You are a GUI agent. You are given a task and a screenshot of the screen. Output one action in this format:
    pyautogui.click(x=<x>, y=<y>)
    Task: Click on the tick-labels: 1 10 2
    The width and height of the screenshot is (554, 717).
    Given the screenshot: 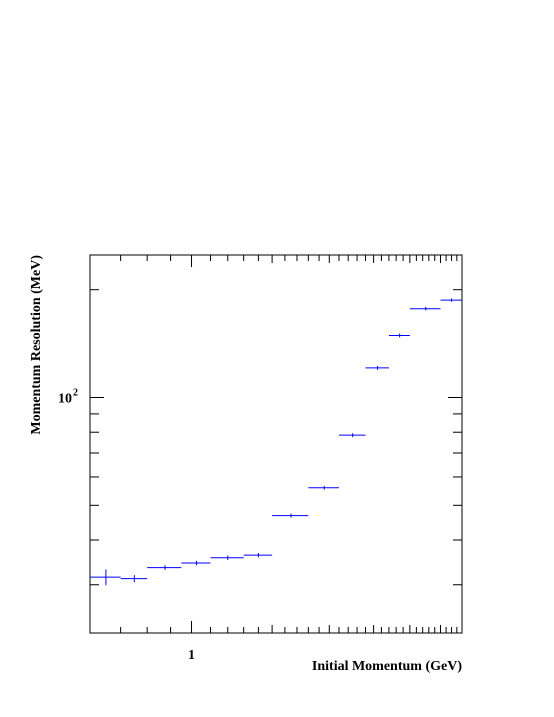 What is the action you would take?
    pyautogui.click(x=126, y=525)
    